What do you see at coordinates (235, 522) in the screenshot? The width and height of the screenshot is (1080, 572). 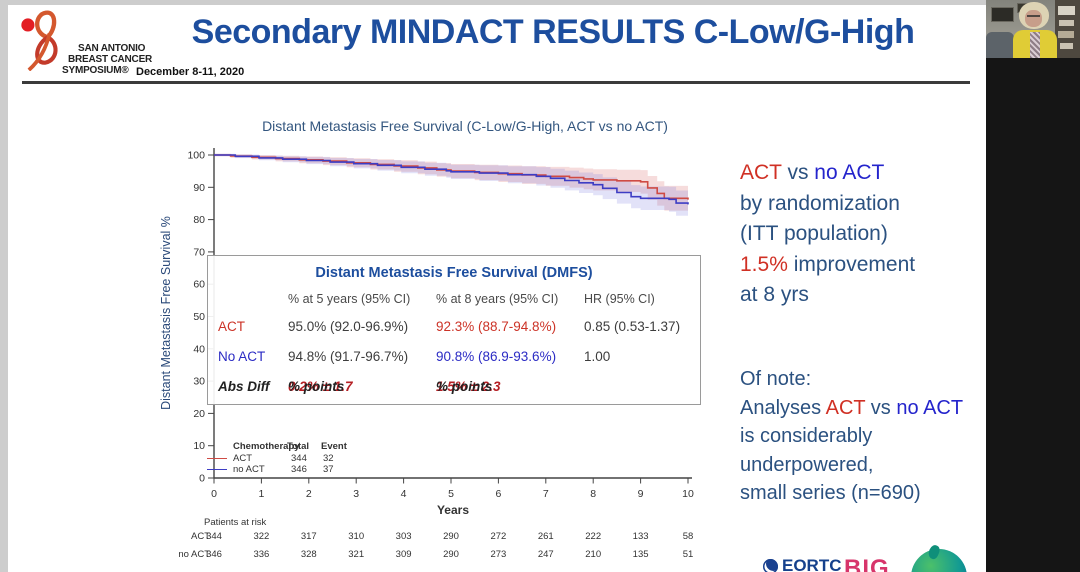 I see `risk-table-title: Patients at risk` at bounding box center [235, 522].